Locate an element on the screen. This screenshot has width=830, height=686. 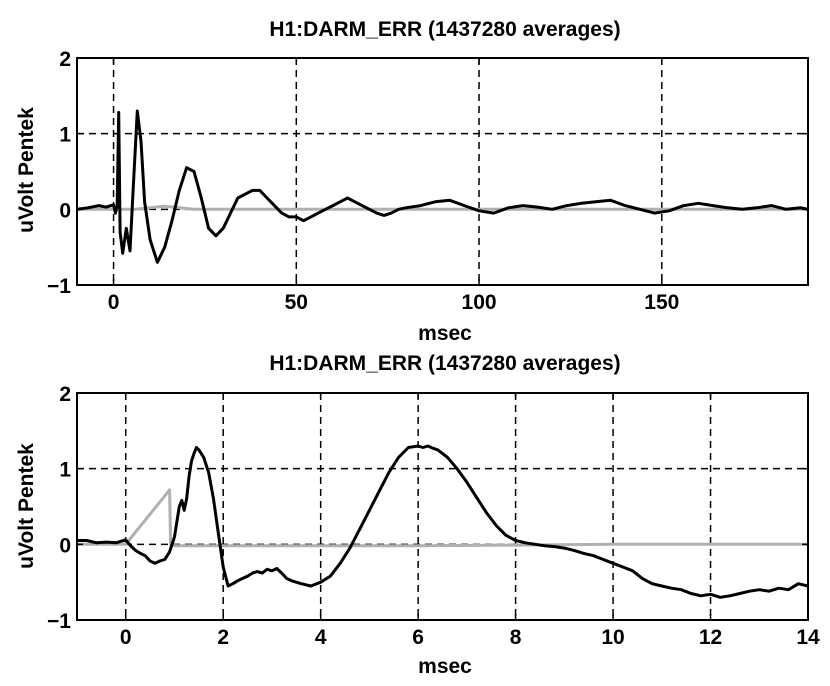
x-tick-label: 12 is located at coordinates (710, 637).